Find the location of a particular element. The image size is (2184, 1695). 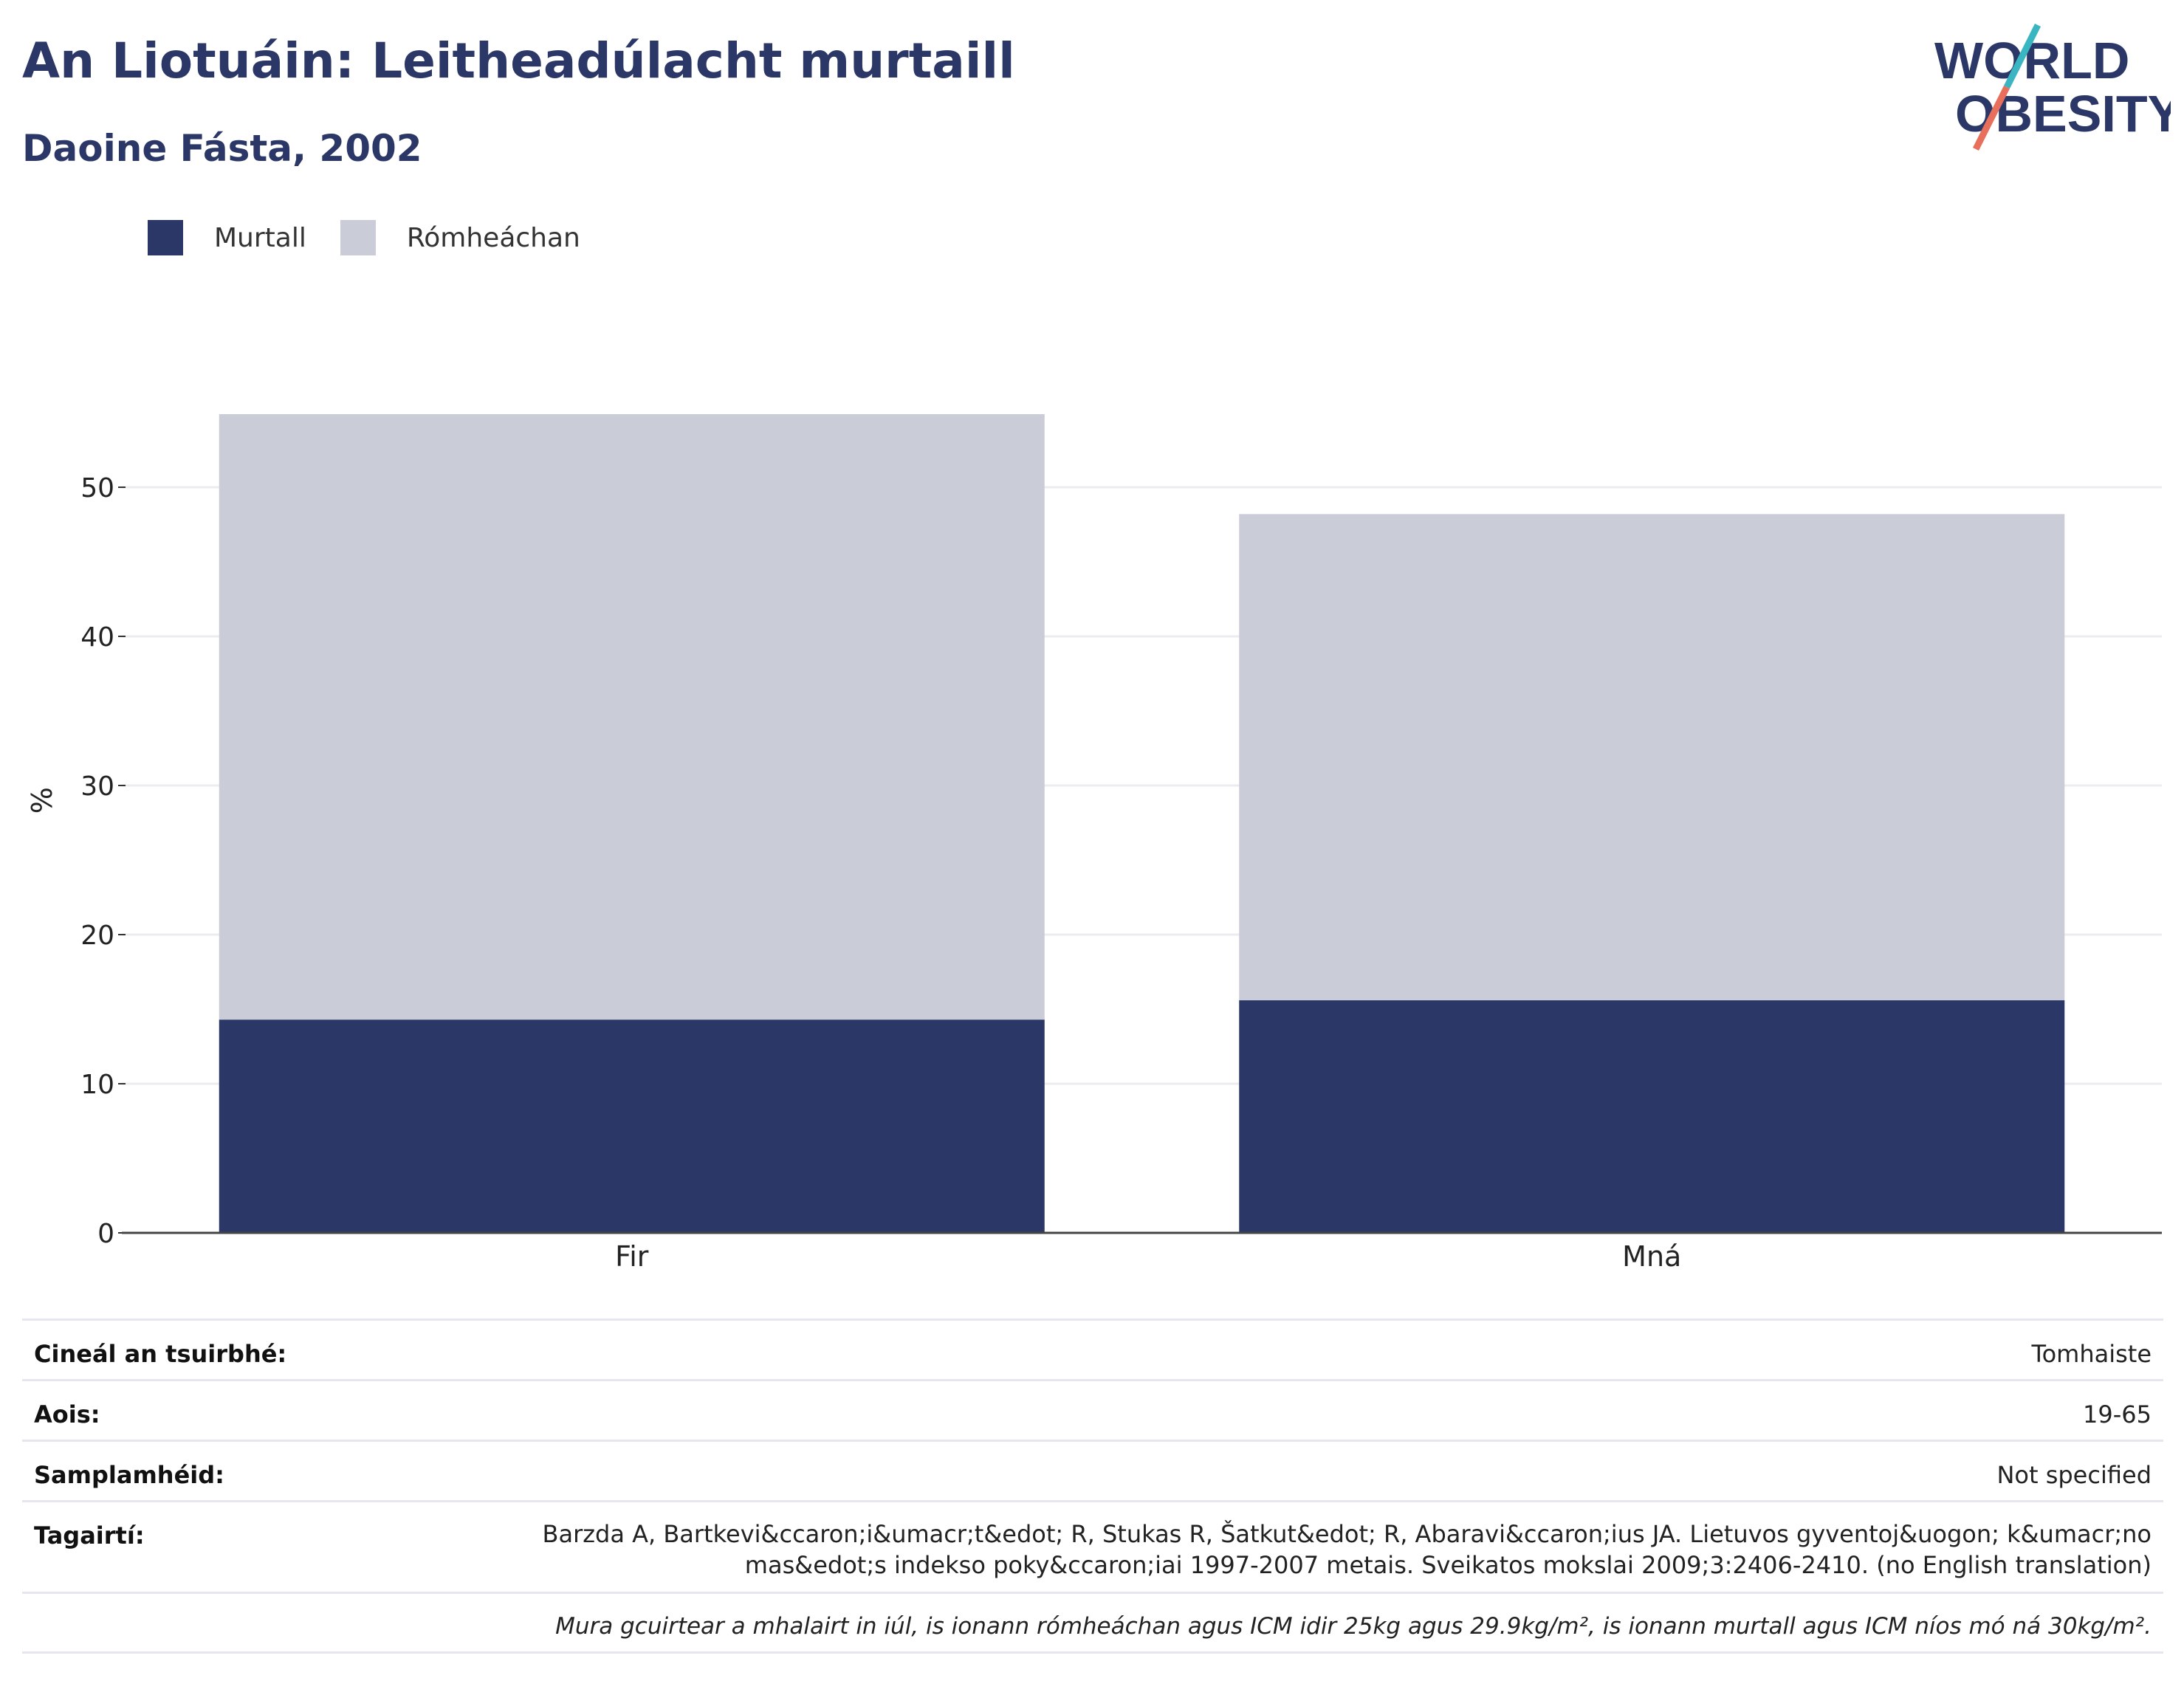

chart-legend: Murtall Rómheáchan is located at coordinates (381, 237).